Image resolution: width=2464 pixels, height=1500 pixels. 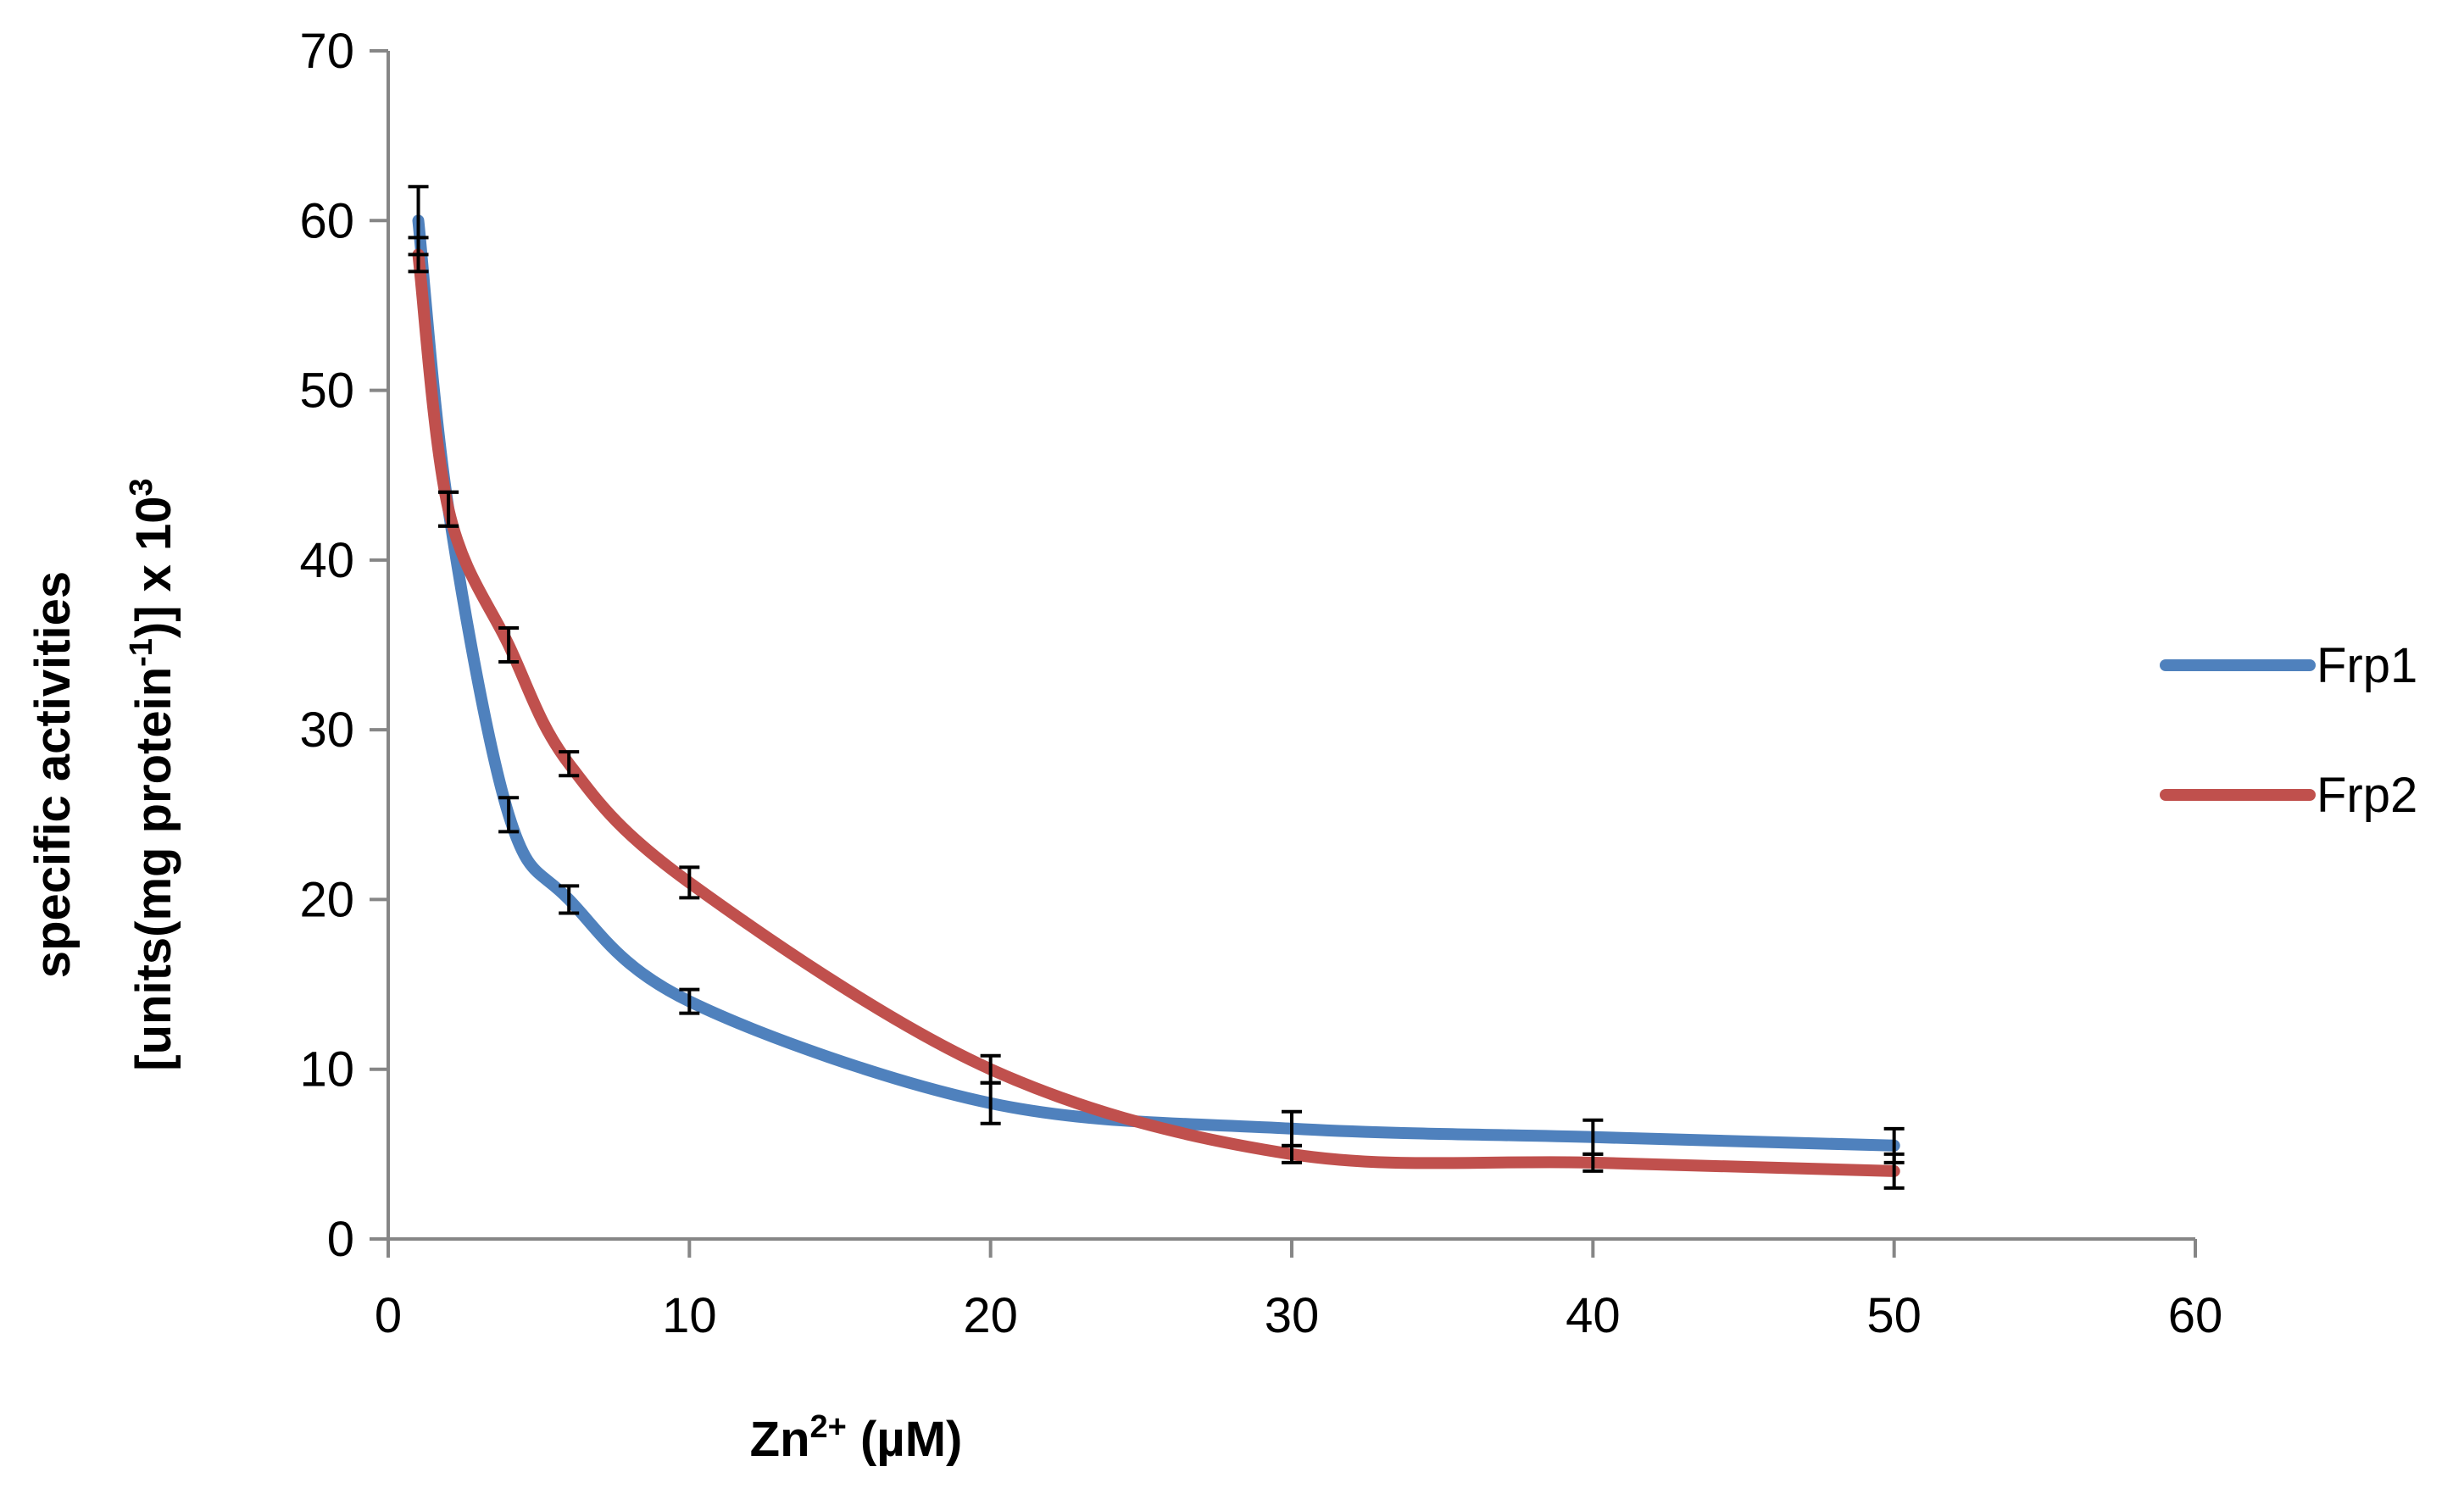 I want to click on legend: Frp1 Frp2, so click(x=2288, y=730).